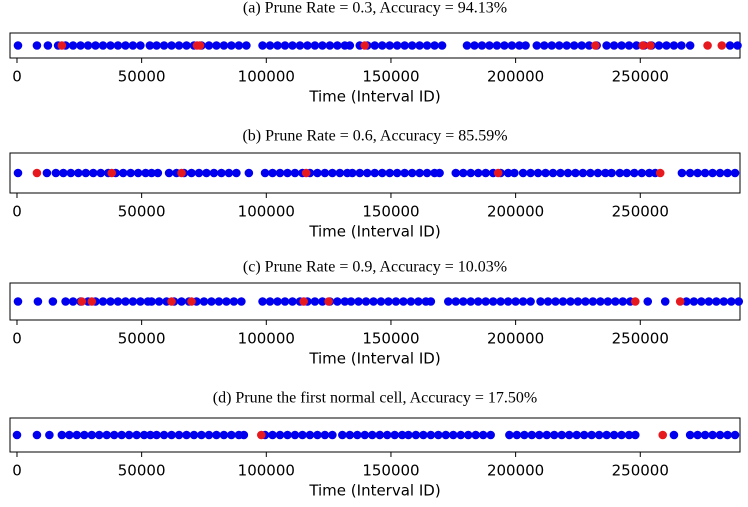 This screenshot has width=748, height=507. I want to click on chart-title: (c) Prune Rate = 0.9, Accuracy = 10.03%, so click(375, 267).